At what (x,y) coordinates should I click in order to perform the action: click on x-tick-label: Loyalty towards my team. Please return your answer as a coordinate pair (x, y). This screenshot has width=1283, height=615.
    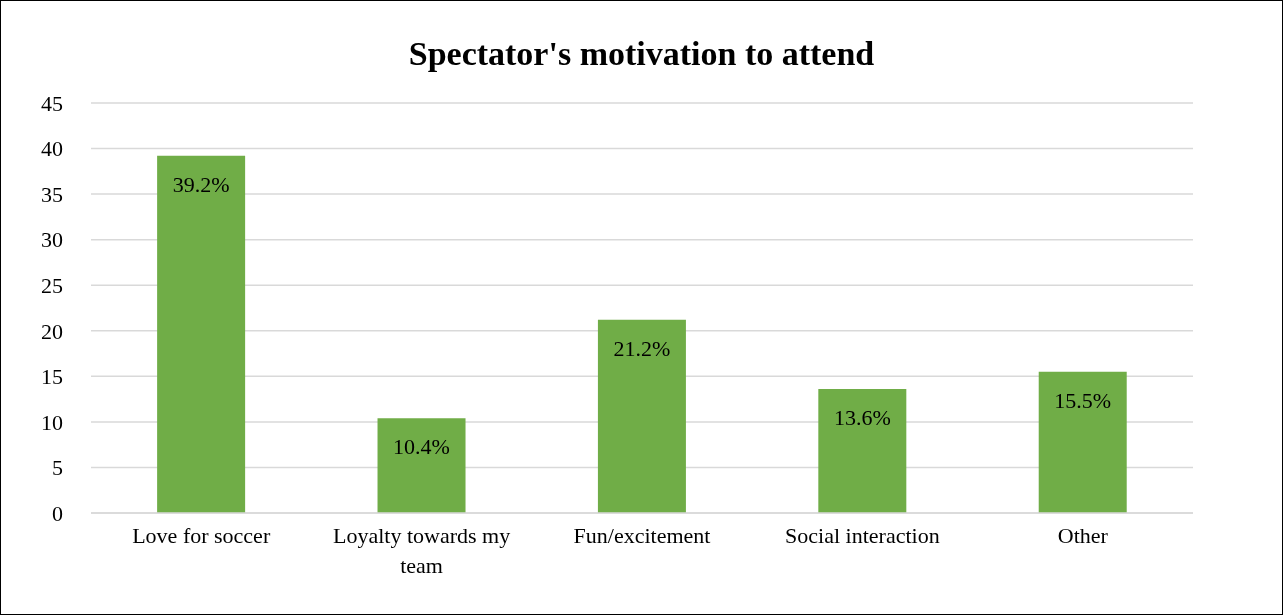
    Looking at the image, I should click on (422, 550).